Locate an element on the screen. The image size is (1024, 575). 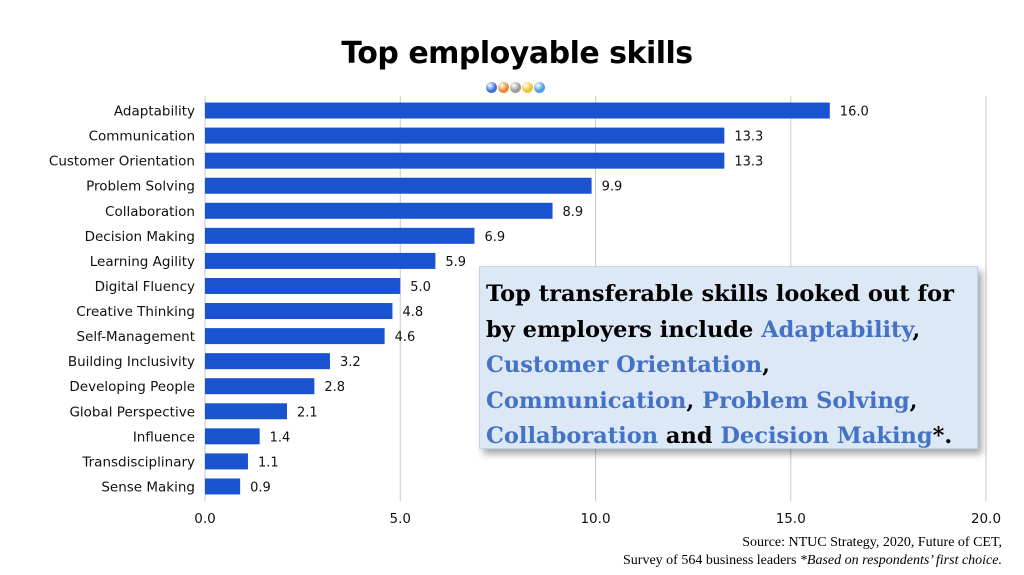
chart-title: Top employable skills is located at coordinates (517, 53).